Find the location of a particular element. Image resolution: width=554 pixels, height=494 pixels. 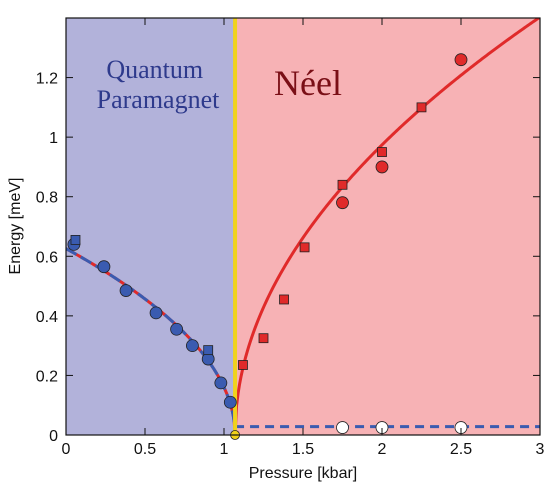

x-tick-label: 2 is located at coordinates (382, 449).